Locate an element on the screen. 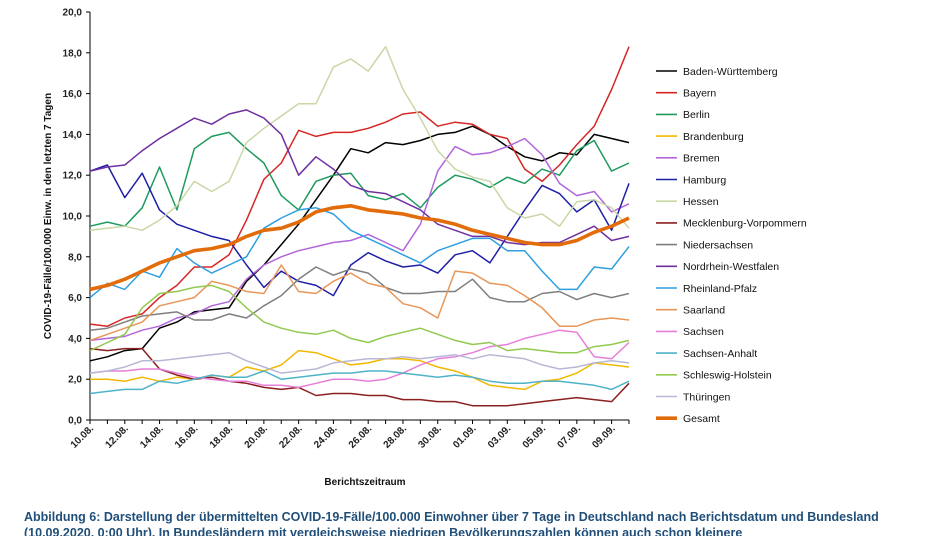 The height and width of the screenshot is (536, 952). legend-label: Rheinland-Pfalz is located at coordinates (720, 289).